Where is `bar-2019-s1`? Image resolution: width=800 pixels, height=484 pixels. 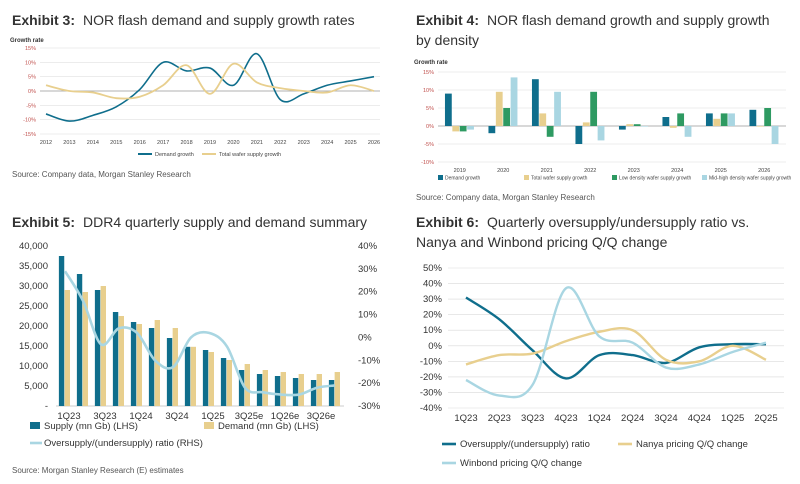 bar-2019-s1 is located at coordinates (456, 129).